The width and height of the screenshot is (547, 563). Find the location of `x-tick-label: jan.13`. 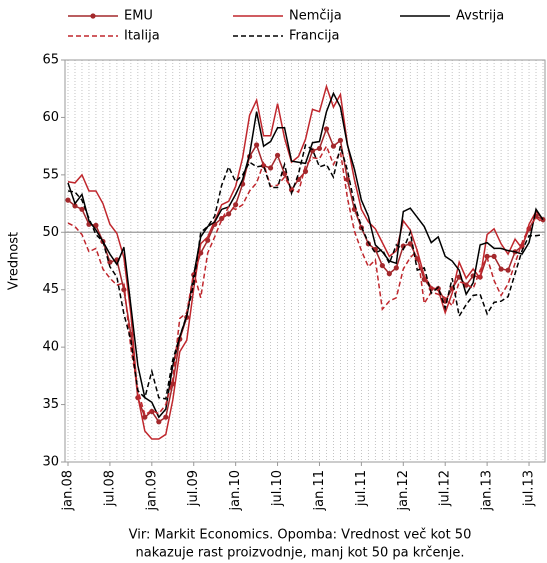

x-tick-label: jan.13 is located at coordinates (487, 491).